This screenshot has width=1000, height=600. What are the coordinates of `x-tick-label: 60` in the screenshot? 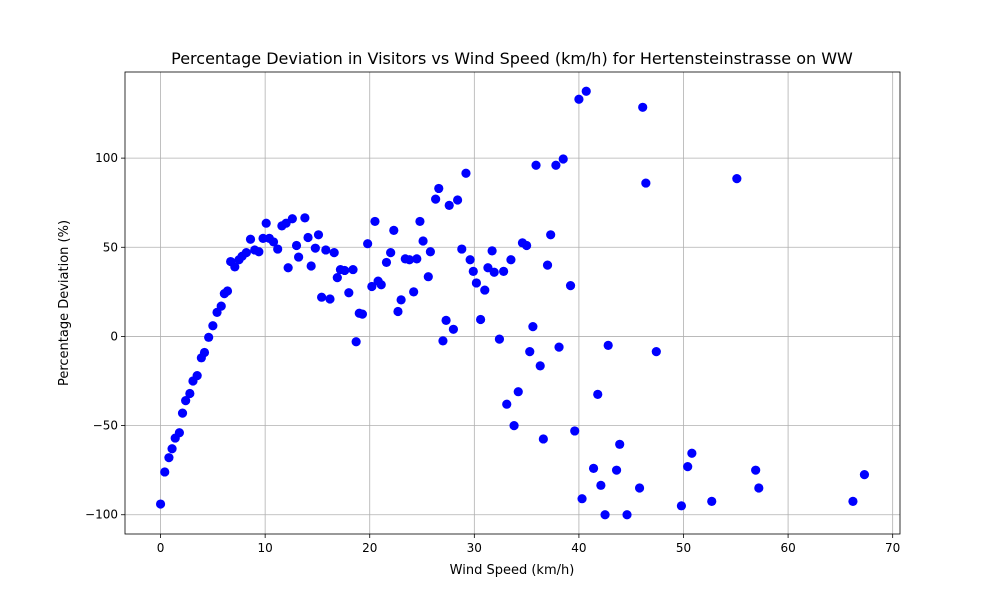 It's located at (787, 548).